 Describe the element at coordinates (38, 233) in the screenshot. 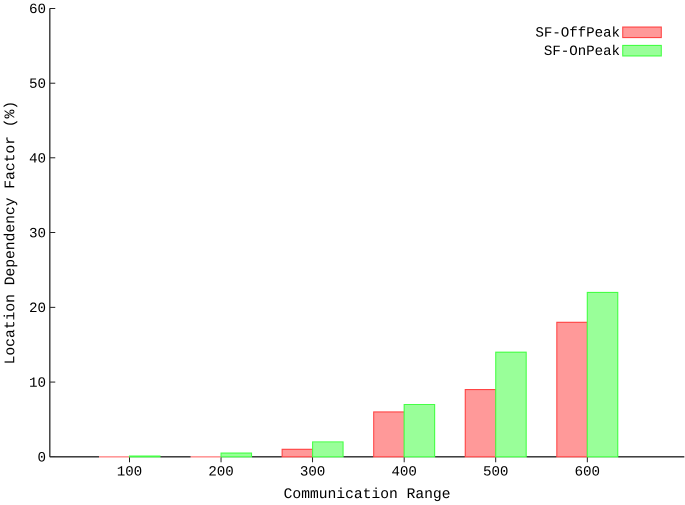

I see `y-tick-label: 30` at that location.